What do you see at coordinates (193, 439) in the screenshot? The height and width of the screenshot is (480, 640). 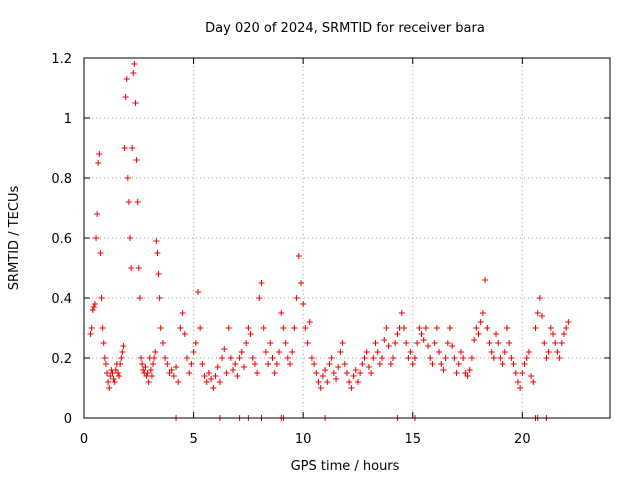 I see `x-tick-label: 5` at bounding box center [193, 439].